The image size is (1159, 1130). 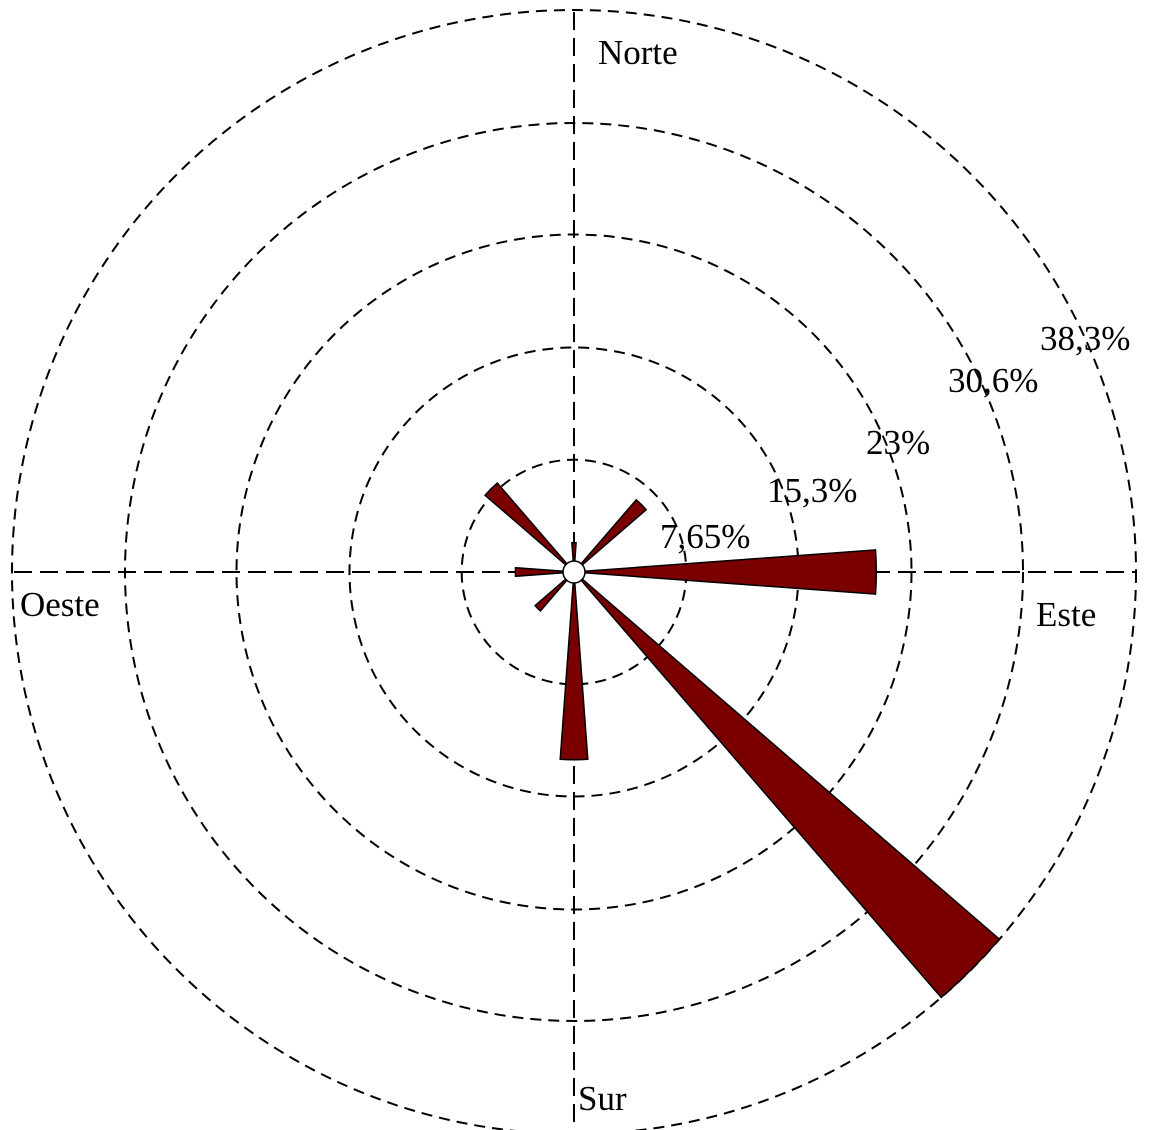 What do you see at coordinates (554, 591) in the screenshot?
I see `petal-225deg` at bounding box center [554, 591].